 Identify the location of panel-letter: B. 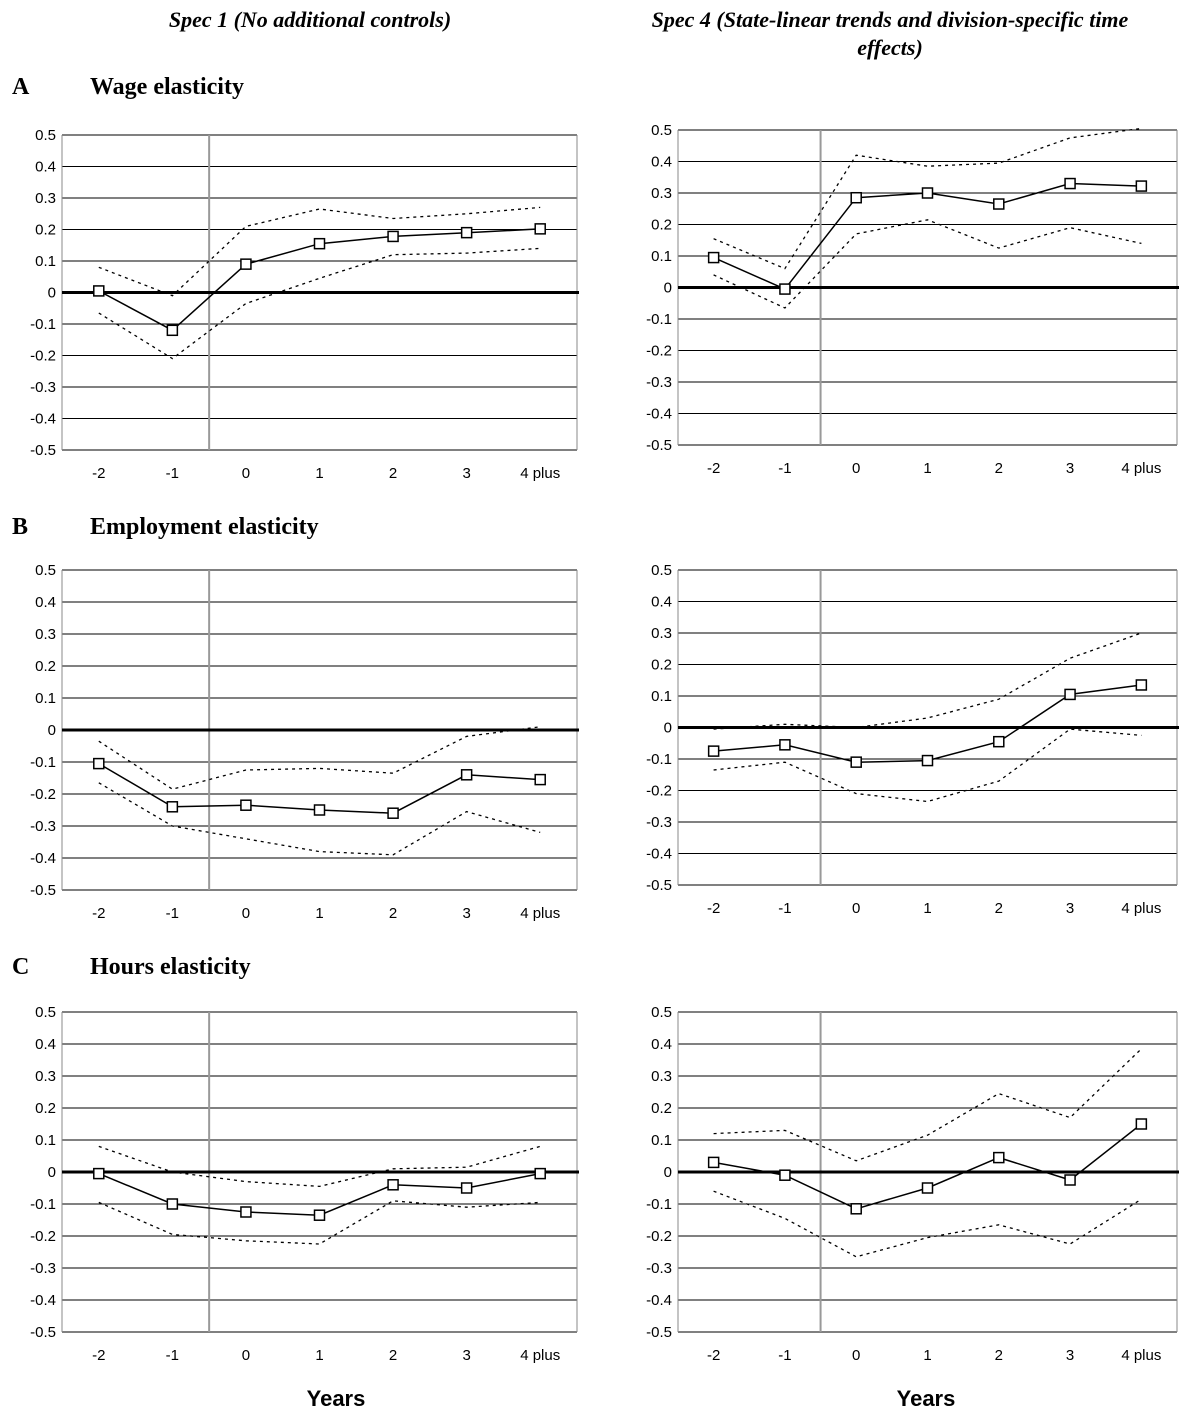
(20, 527).